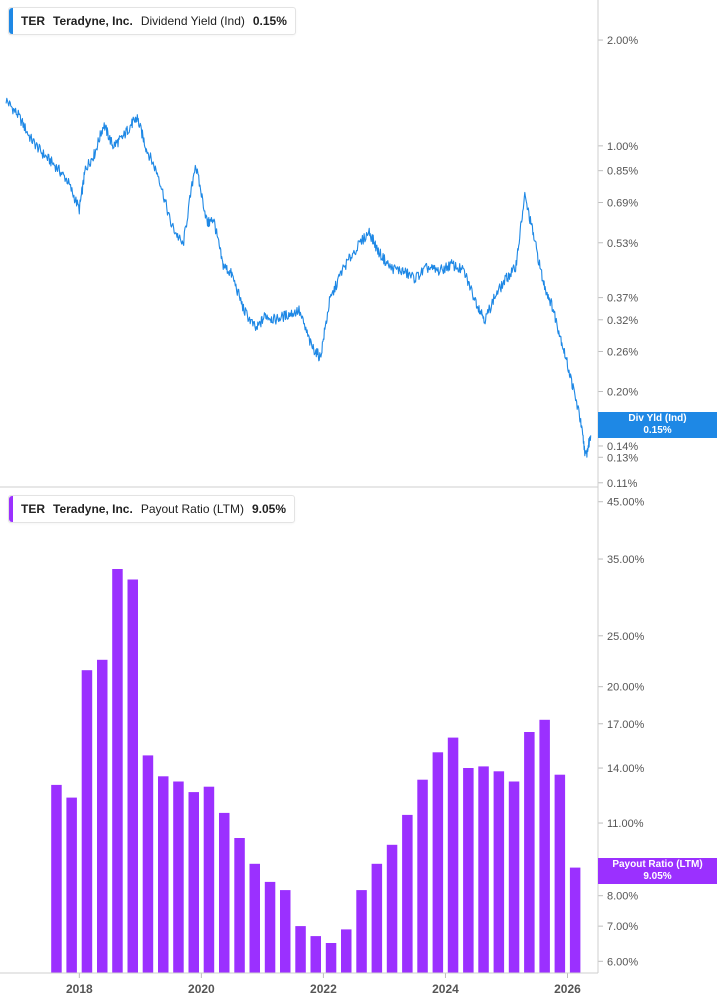  Describe the element at coordinates (622, 41) in the screenshot. I see `yield-tick-label: 2.00%` at that location.